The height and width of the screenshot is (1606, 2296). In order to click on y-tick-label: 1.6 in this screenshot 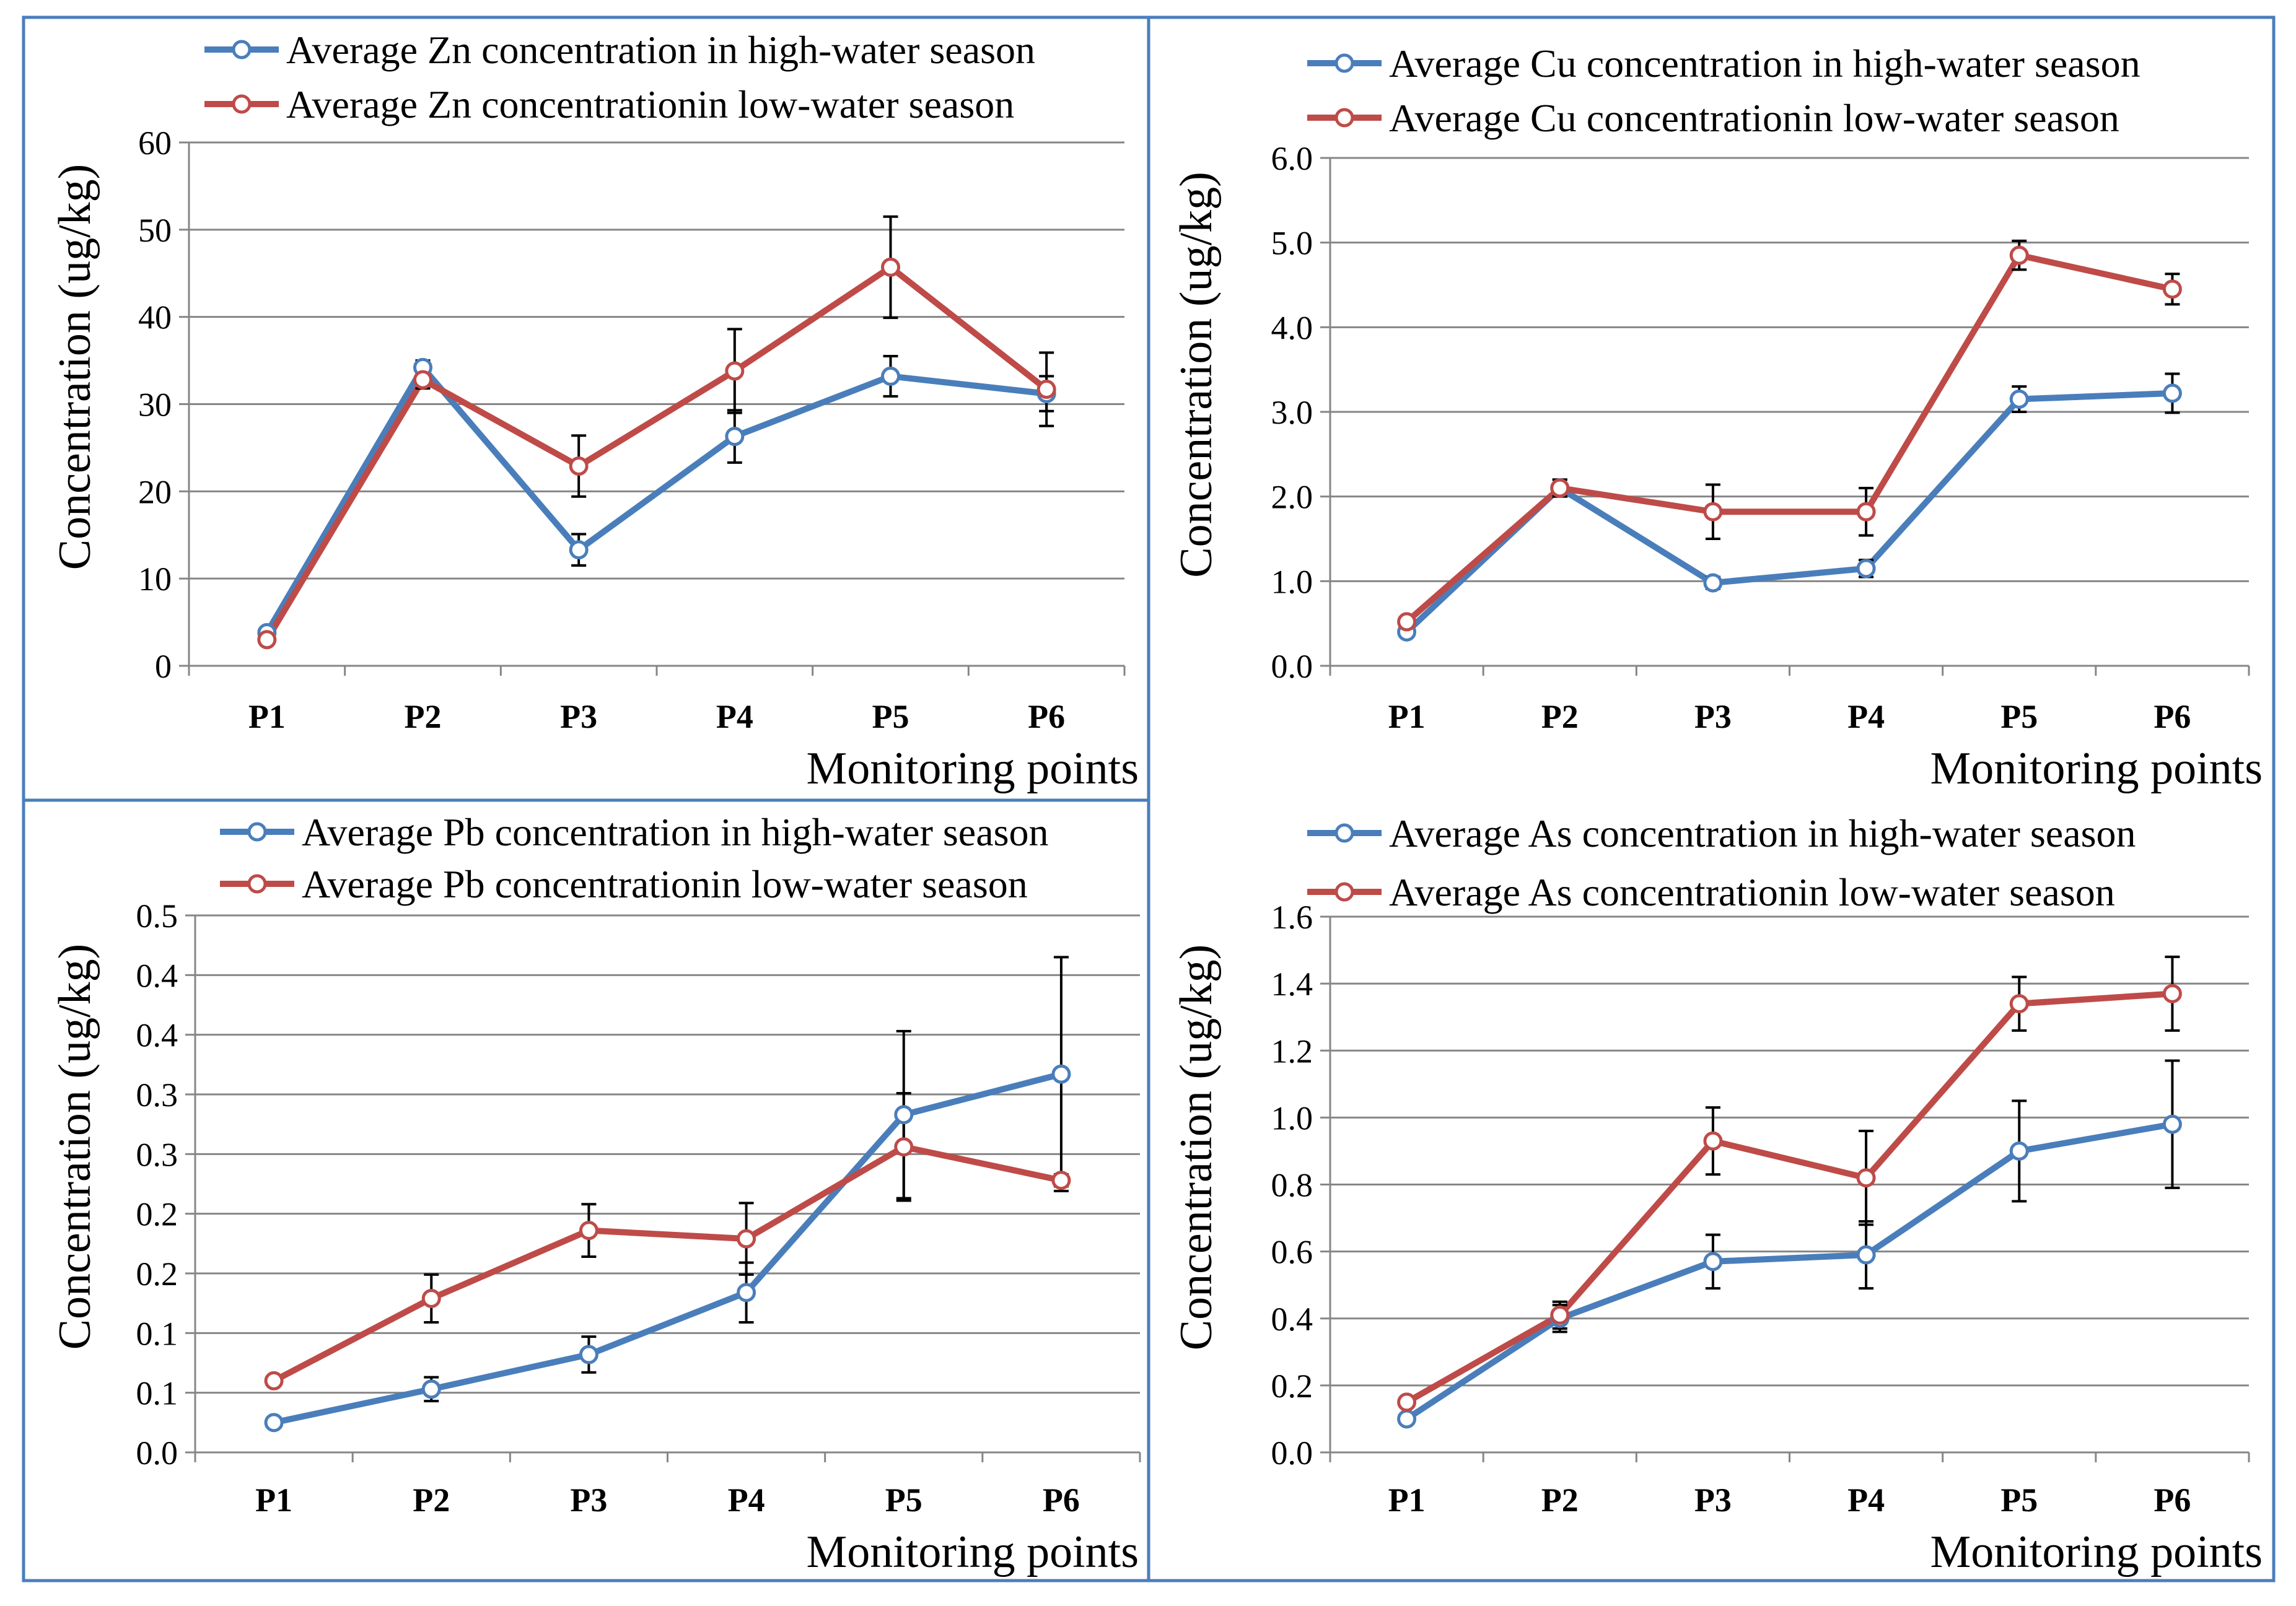, I will do `click(1292, 917)`.